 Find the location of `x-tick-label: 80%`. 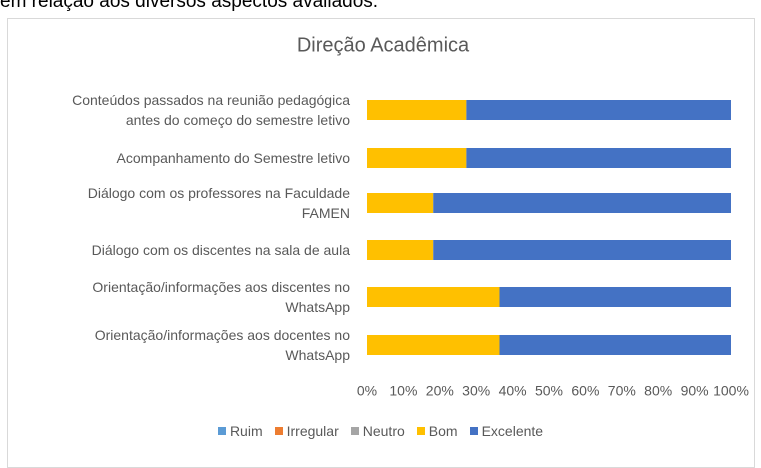

x-tick-label: 80% is located at coordinates (658, 391).